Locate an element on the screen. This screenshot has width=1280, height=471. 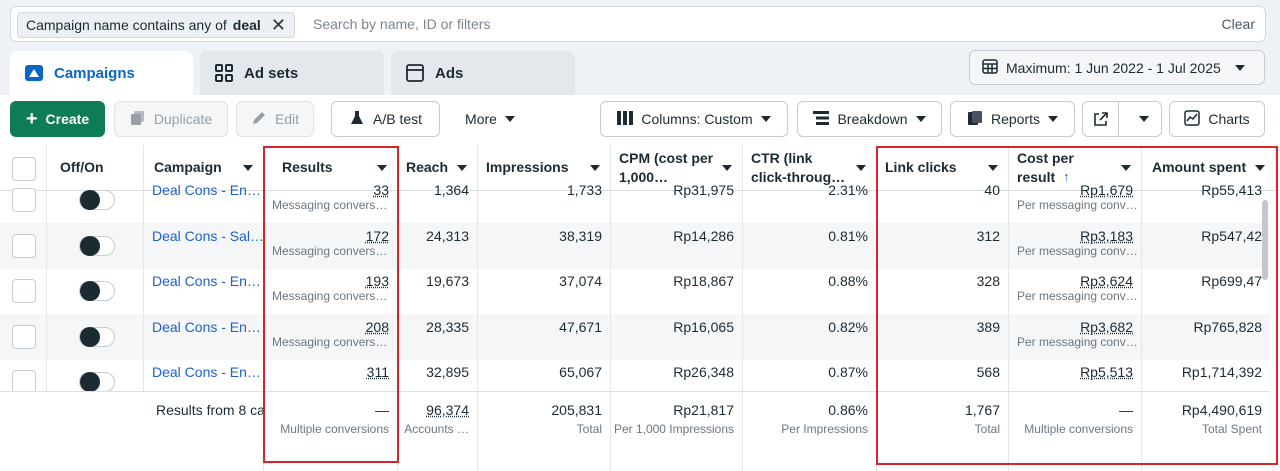
cell-ctr: 2.31% is located at coordinates (810, 200).